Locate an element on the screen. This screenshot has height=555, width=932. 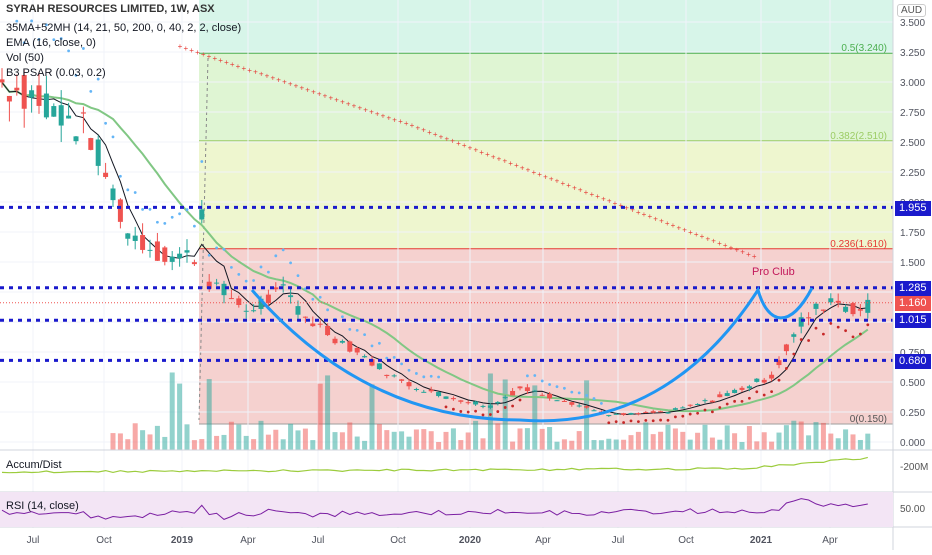
chart-title: SYRAH RESOURCES LIMITED, 1W, ASX is located at coordinates (110, 9).